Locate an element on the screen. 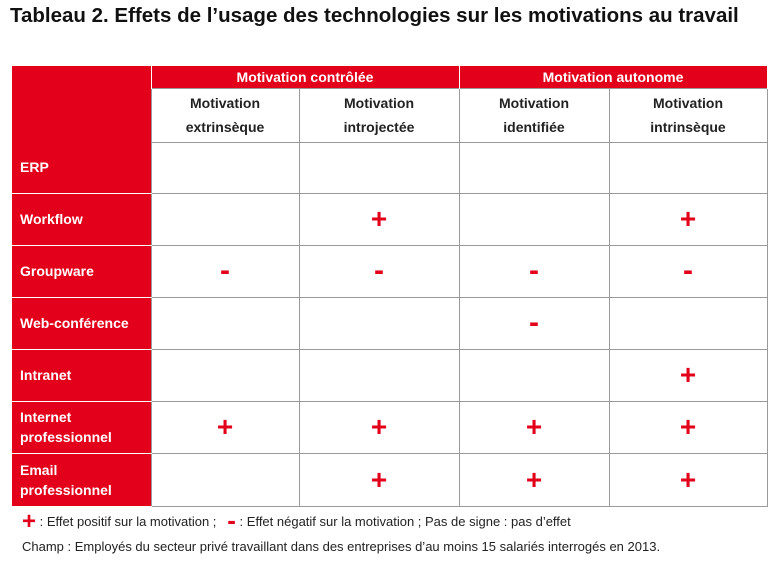 The width and height of the screenshot is (782, 588). table-row: Intranet + is located at coordinates (390, 375).